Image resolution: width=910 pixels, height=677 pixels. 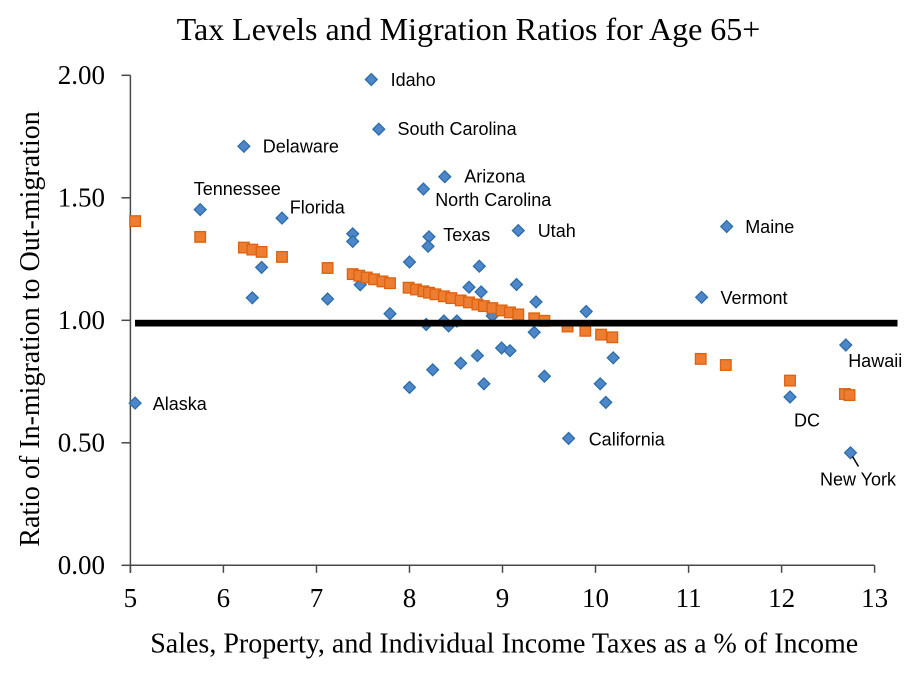 What do you see at coordinates (503, 598) in the screenshot?
I see `svg-text: 9` at bounding box center [503, 598].